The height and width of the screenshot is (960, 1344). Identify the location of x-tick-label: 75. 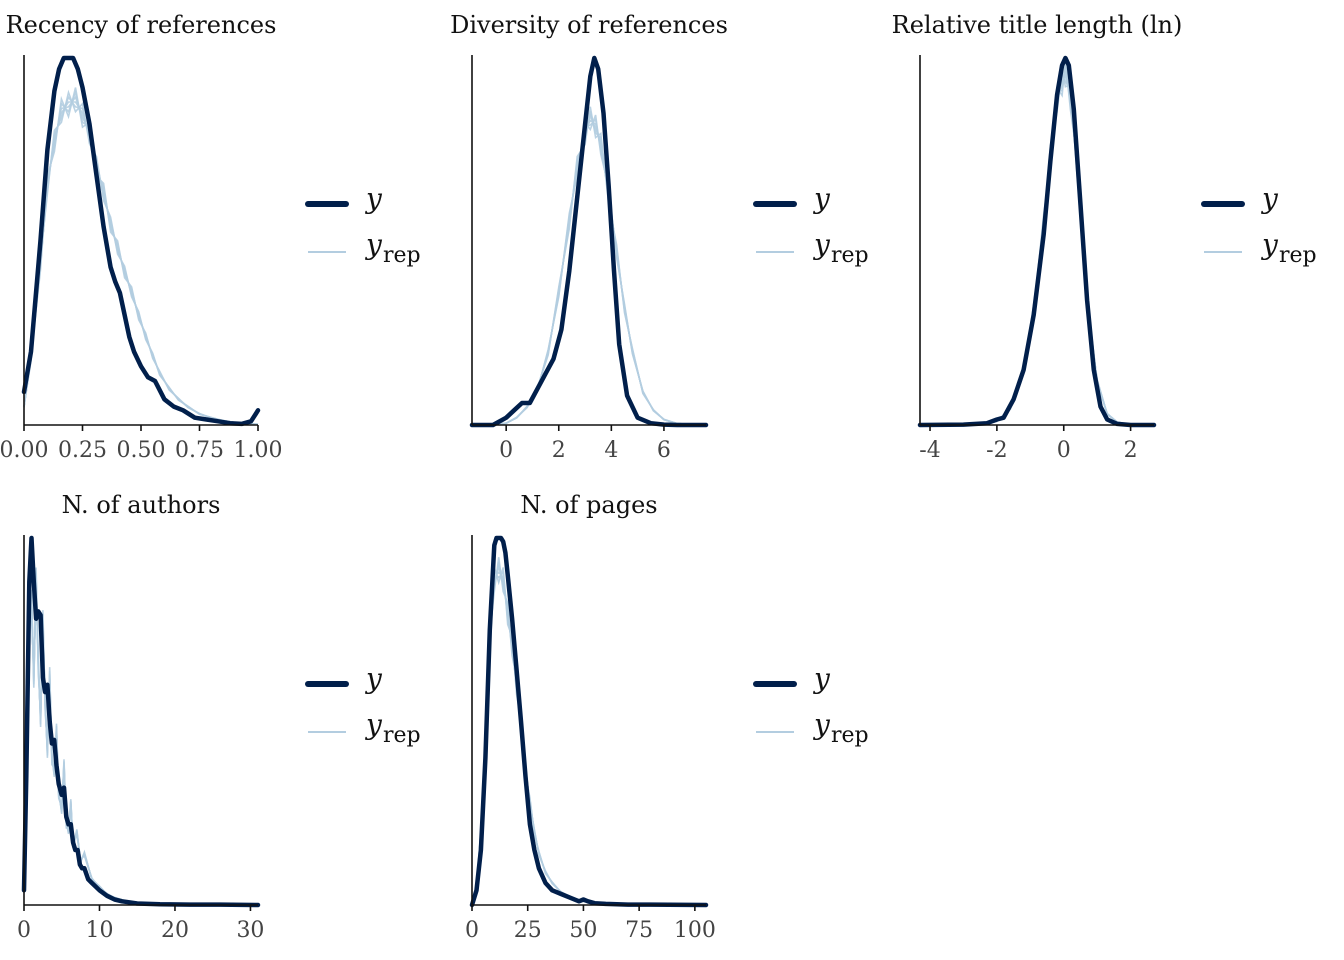
(639, 930).